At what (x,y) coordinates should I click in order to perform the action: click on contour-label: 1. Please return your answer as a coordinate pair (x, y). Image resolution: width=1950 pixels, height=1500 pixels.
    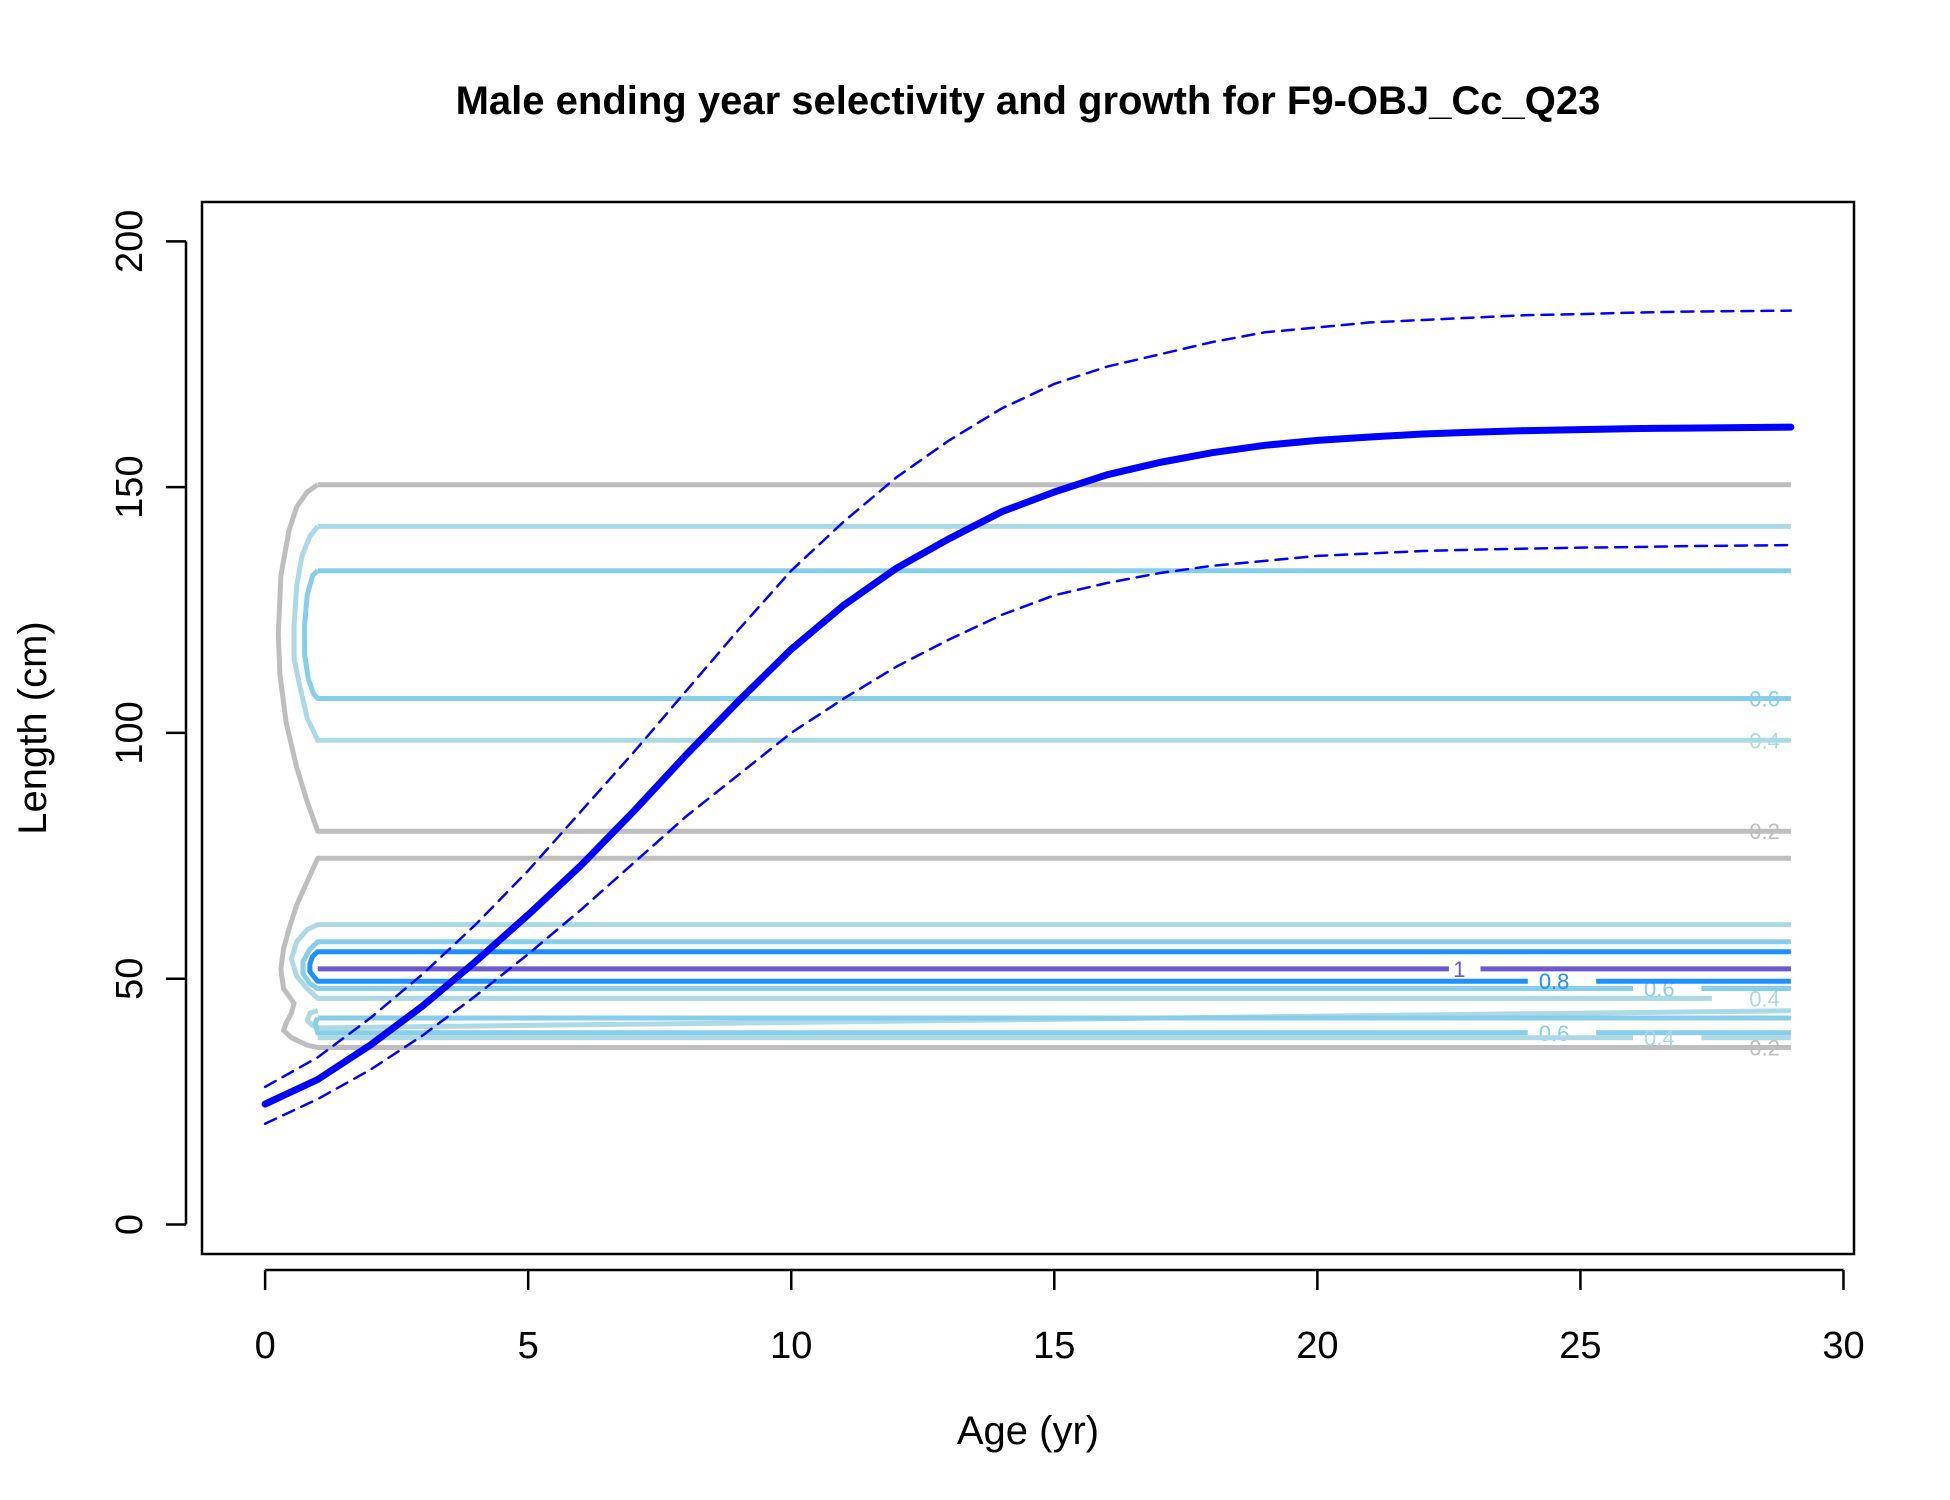
    Looking at the image, I should click on (1459, 969).